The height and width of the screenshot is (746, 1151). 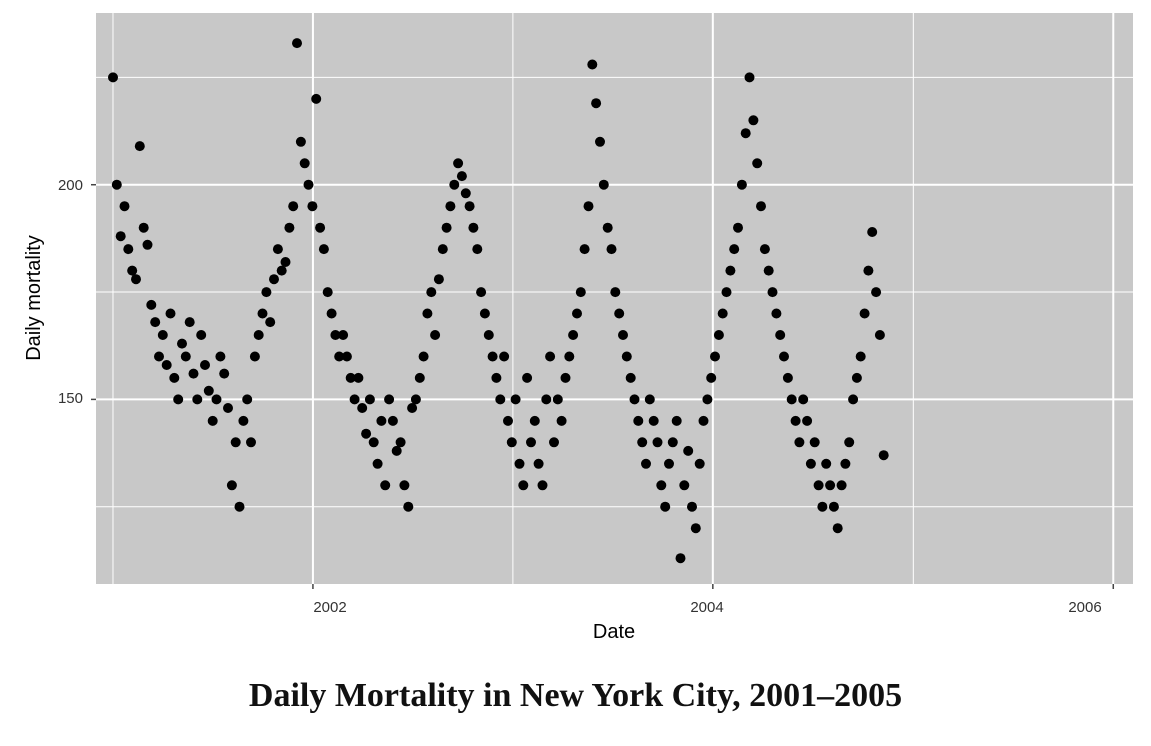 What do you see at coordinates (614, 632) in the screenshot?
I see `x-axis-title: Date` at bounding box center [614, 632].